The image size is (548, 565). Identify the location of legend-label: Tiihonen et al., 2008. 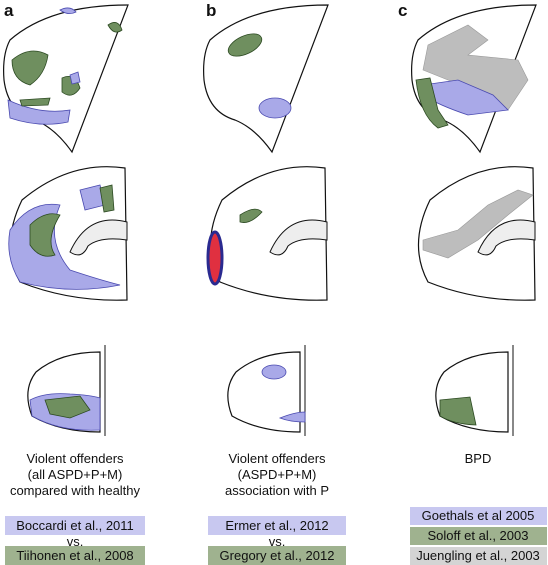
(74, 555).